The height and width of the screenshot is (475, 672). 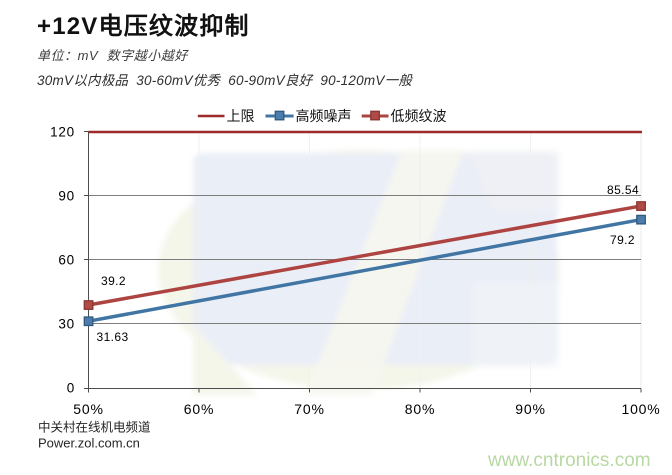 I want to click on svg-text: 39.2, so click(x=113, y=281).